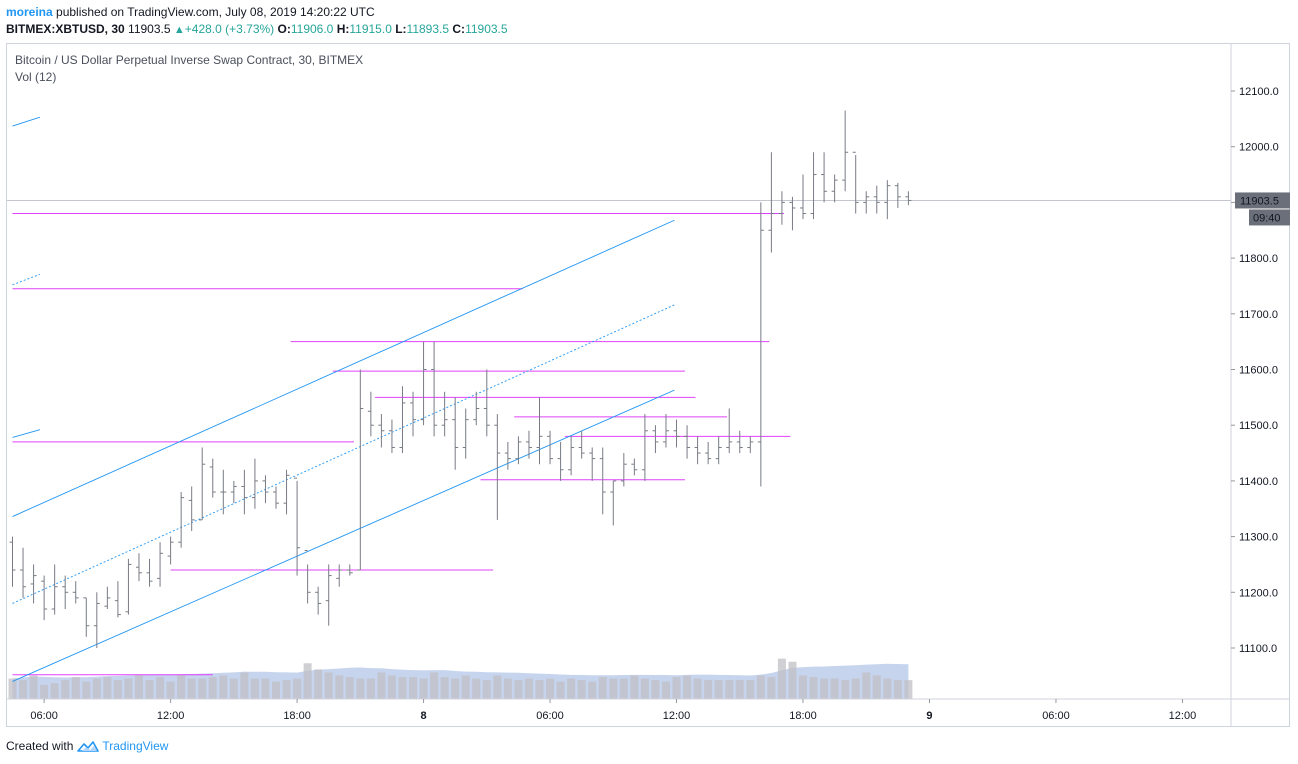  I want to click on price-axis-label: 11200.0, so click(1258, 593).